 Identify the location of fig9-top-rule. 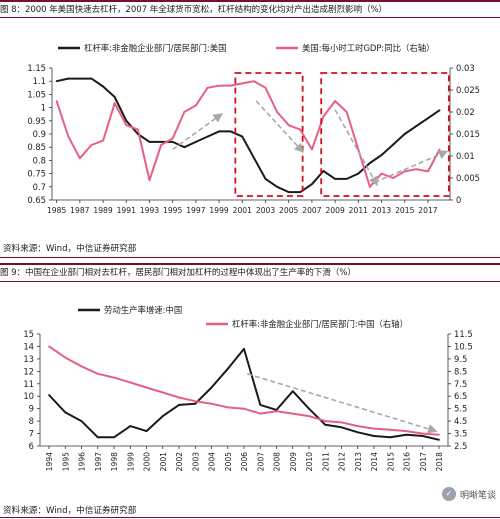
(250, 264).